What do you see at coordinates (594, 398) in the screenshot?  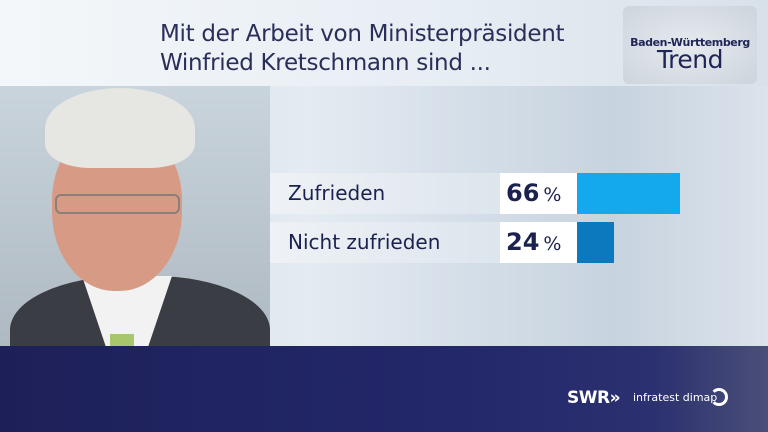 I see `swr-logo: SWR»` at bounding box center [594, 398].